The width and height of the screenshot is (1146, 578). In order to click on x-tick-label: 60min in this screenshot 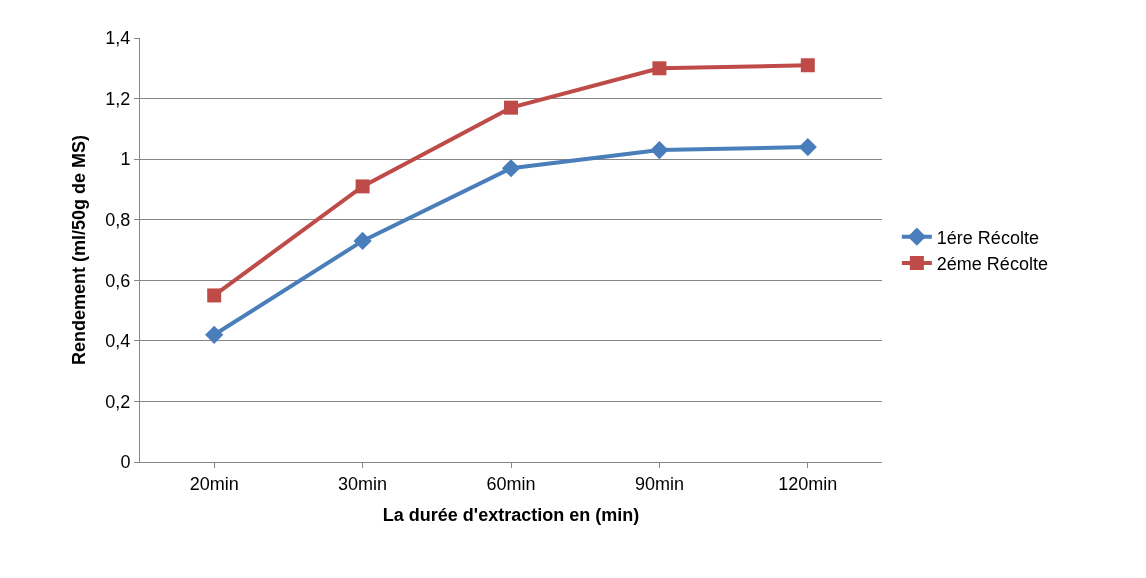, I will do `click(511, 483)`.